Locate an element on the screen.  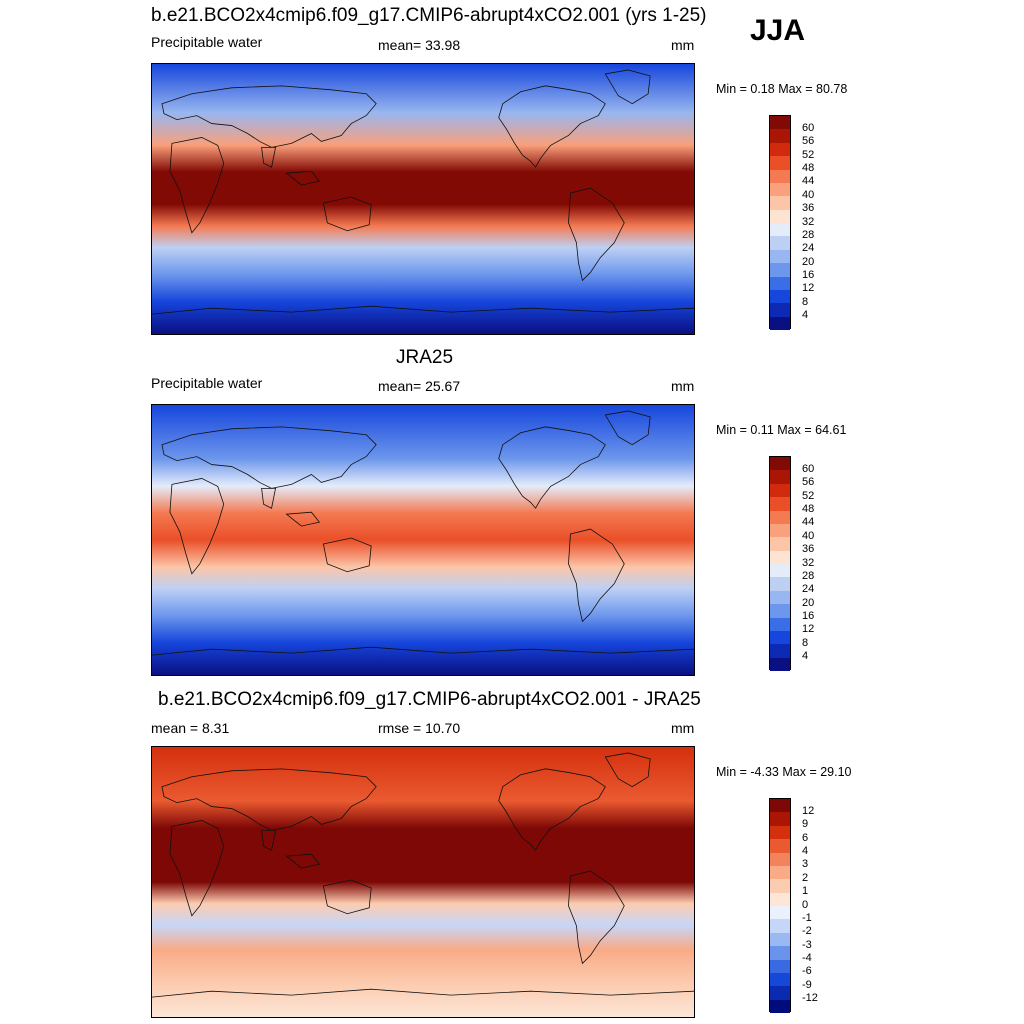
panel3-units: mm is located at coordinates (683, 728).